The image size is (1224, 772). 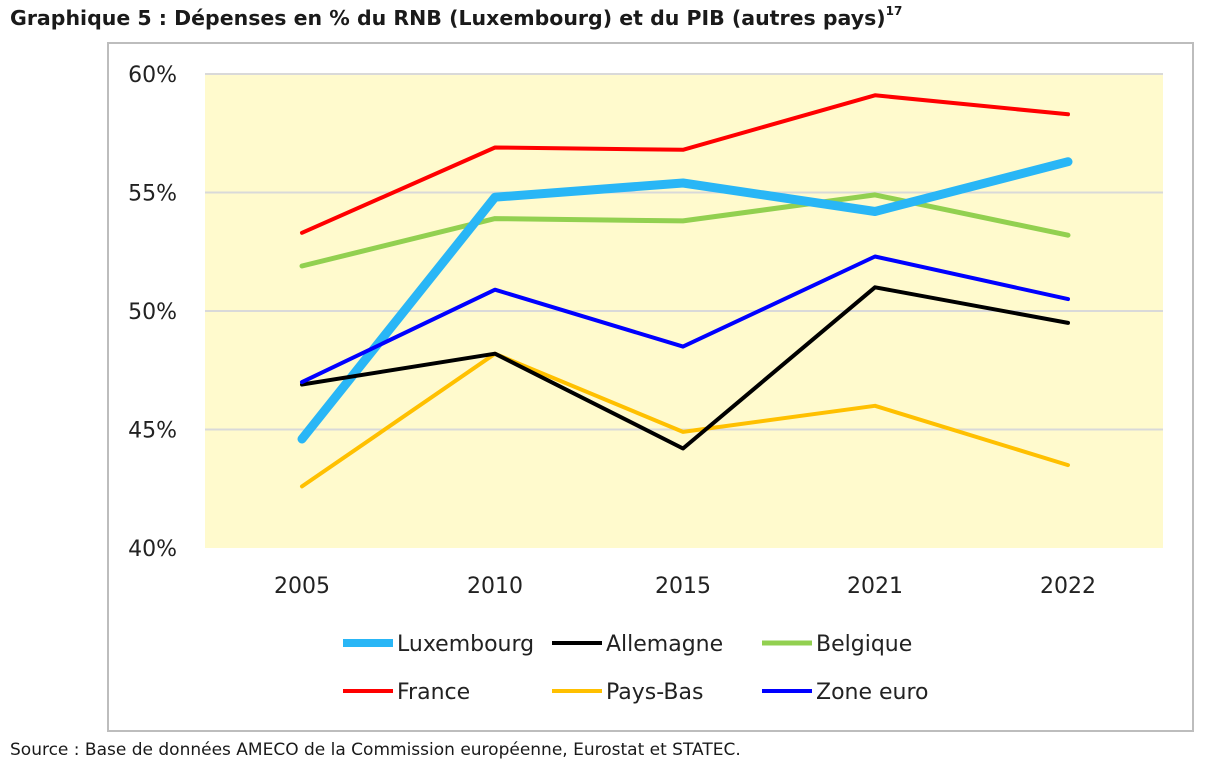 I want to click on y-tick-label-50: 50%, so click(x=152, y=312).